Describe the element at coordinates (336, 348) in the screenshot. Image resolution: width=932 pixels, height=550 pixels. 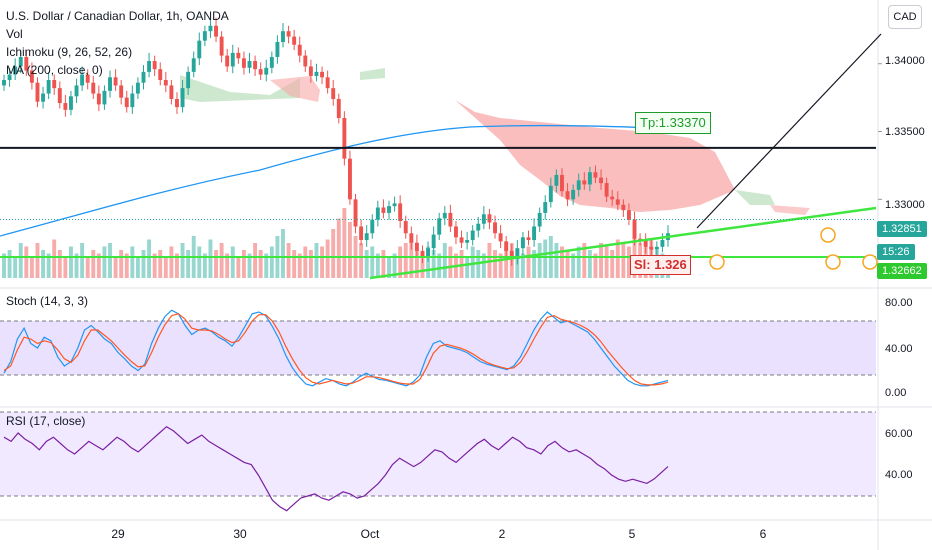
I see `stoch-k-line` at that location.